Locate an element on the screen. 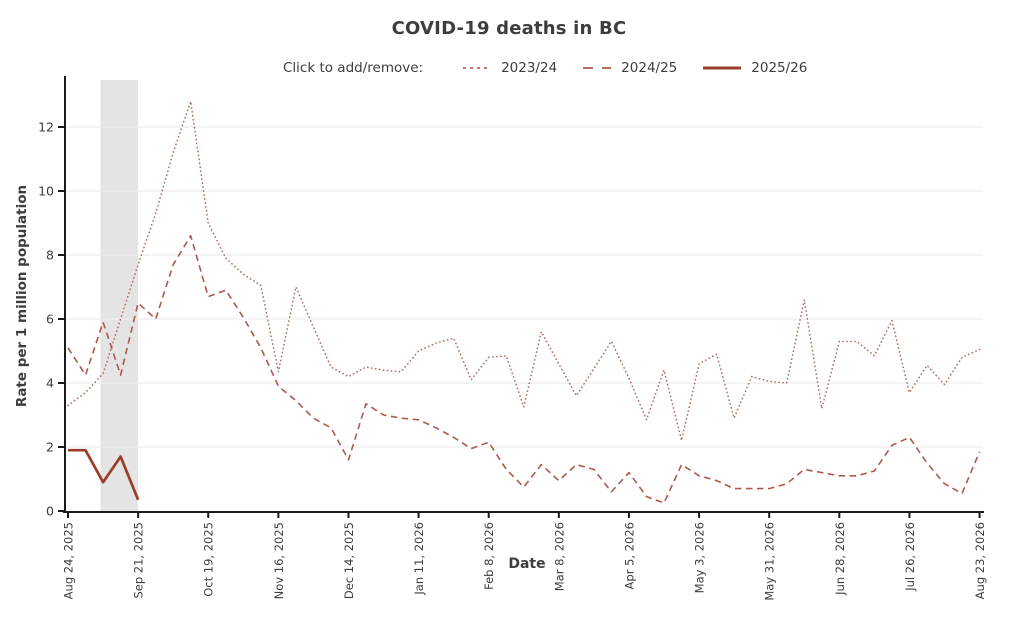 Image resolution: width=1024 pixels, height=632 pixels. x-tick-label: Jan 11, 2026 is located at coordinates (419, 559).